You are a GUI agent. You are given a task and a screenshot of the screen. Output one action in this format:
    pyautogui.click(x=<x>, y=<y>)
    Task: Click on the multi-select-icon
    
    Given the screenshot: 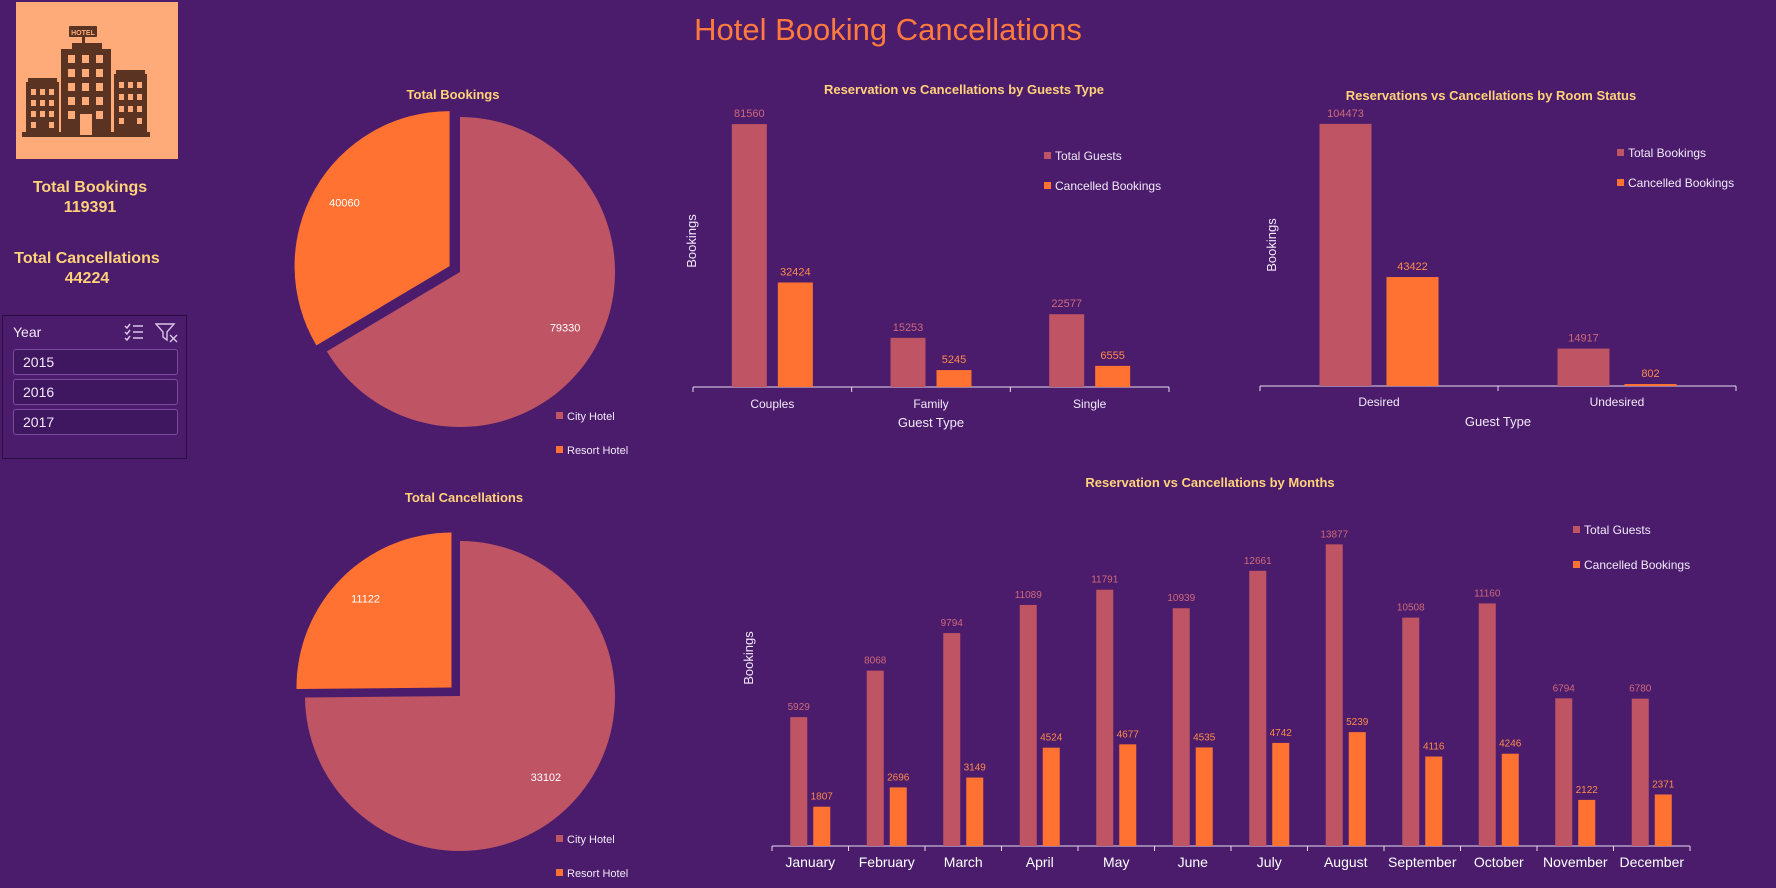 What is the action you would take?
    pyautogui.click(x=134, y=334)
    